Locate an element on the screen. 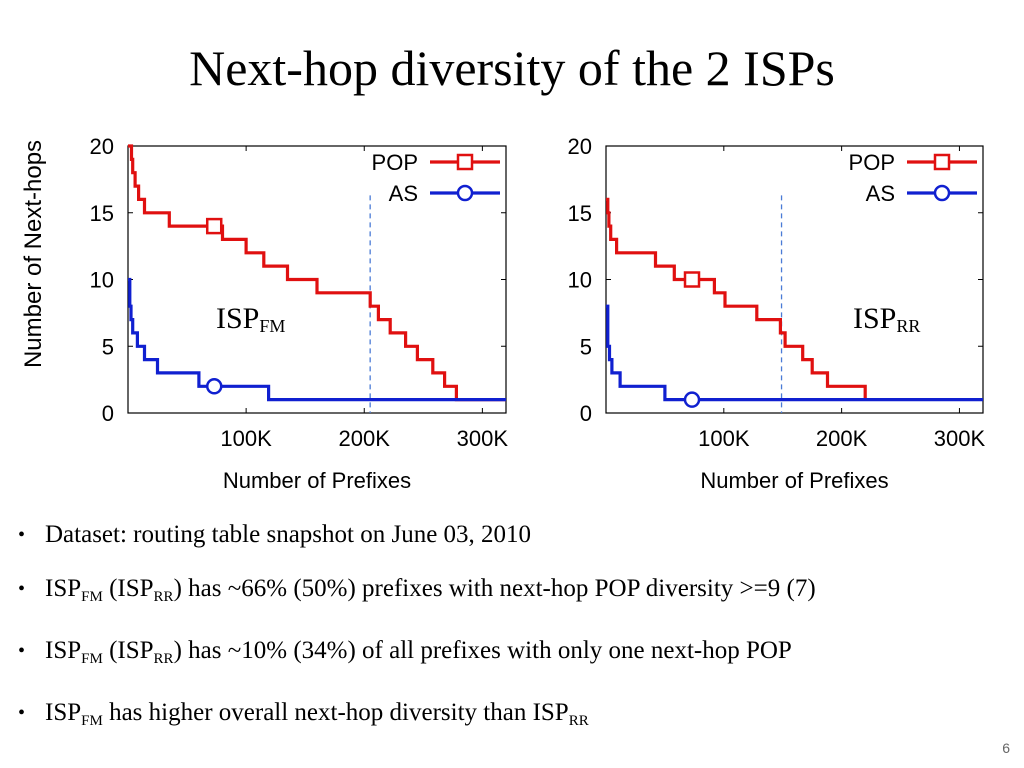 This screenshot has width=1024, height=768. isp-rr-label: ISPRR is located at coordinates (886, 322).